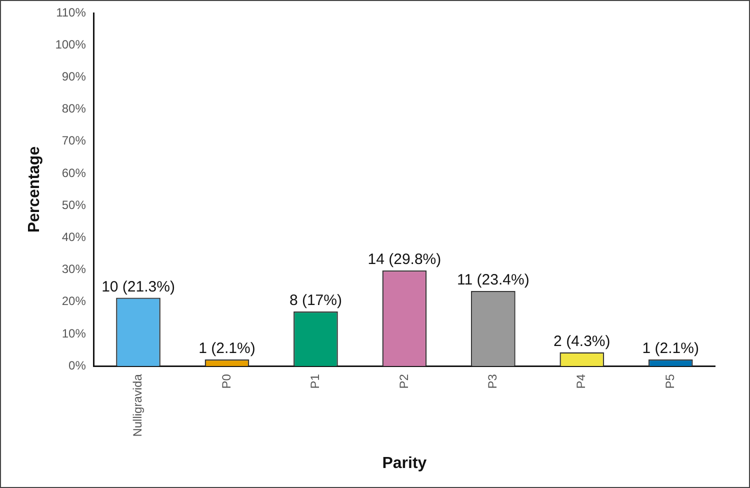 This screenshot has width=750, height=488. What do you see at coordinates (226, 381) in the screenshot?
I see `x-tick-label: P0` at bounding box center [226, 381].